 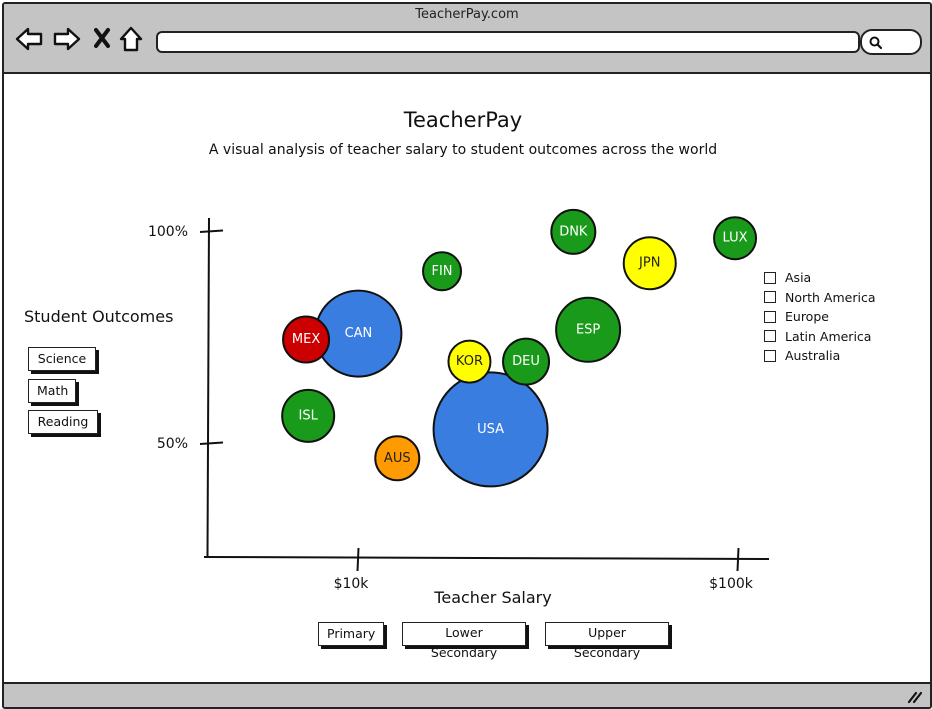 I want to click on browser-toolbar: TeacherPay.com, so click(x=467, y=39).